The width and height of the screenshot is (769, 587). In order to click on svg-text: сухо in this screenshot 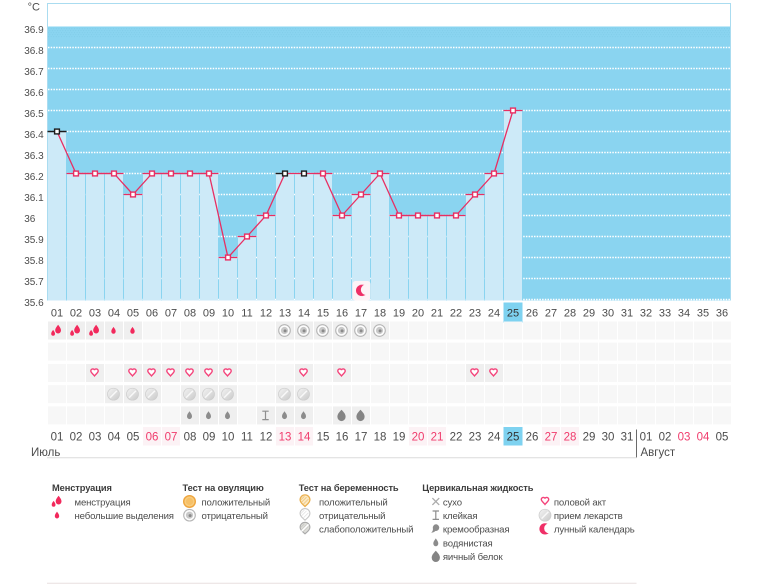, I will do `click(452, 502)`.